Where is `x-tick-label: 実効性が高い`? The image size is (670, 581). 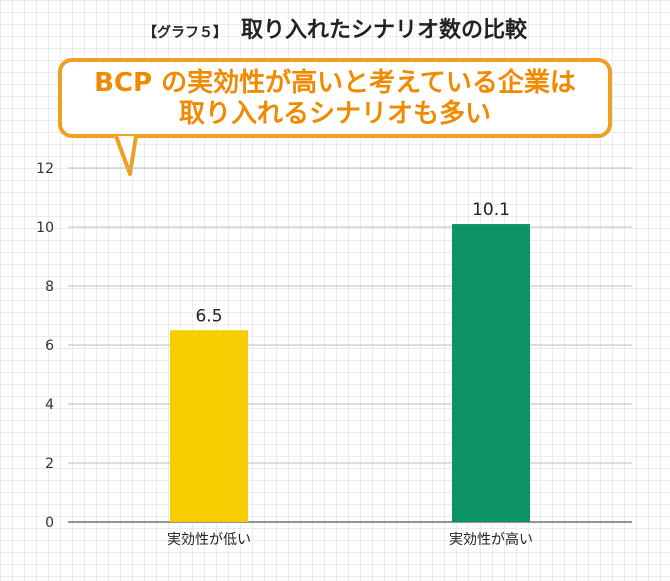
x-tick-label: 実効性が高い is located at coordinates (491, 539).